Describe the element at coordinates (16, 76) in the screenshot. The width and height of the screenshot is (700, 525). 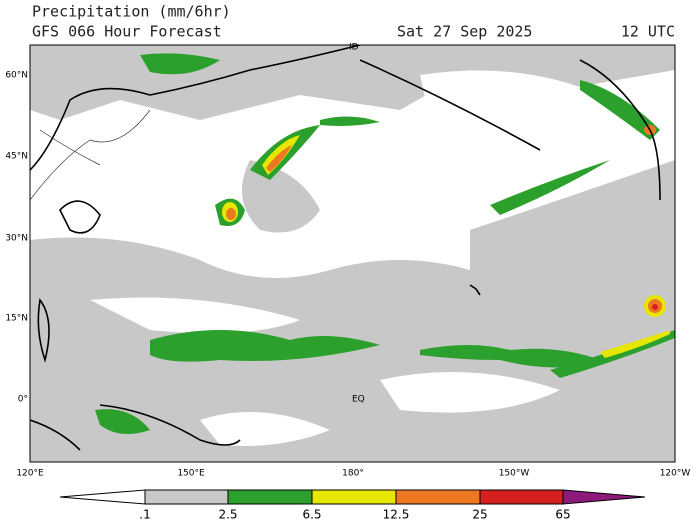
I see `lat-label: 60°N` at that location.